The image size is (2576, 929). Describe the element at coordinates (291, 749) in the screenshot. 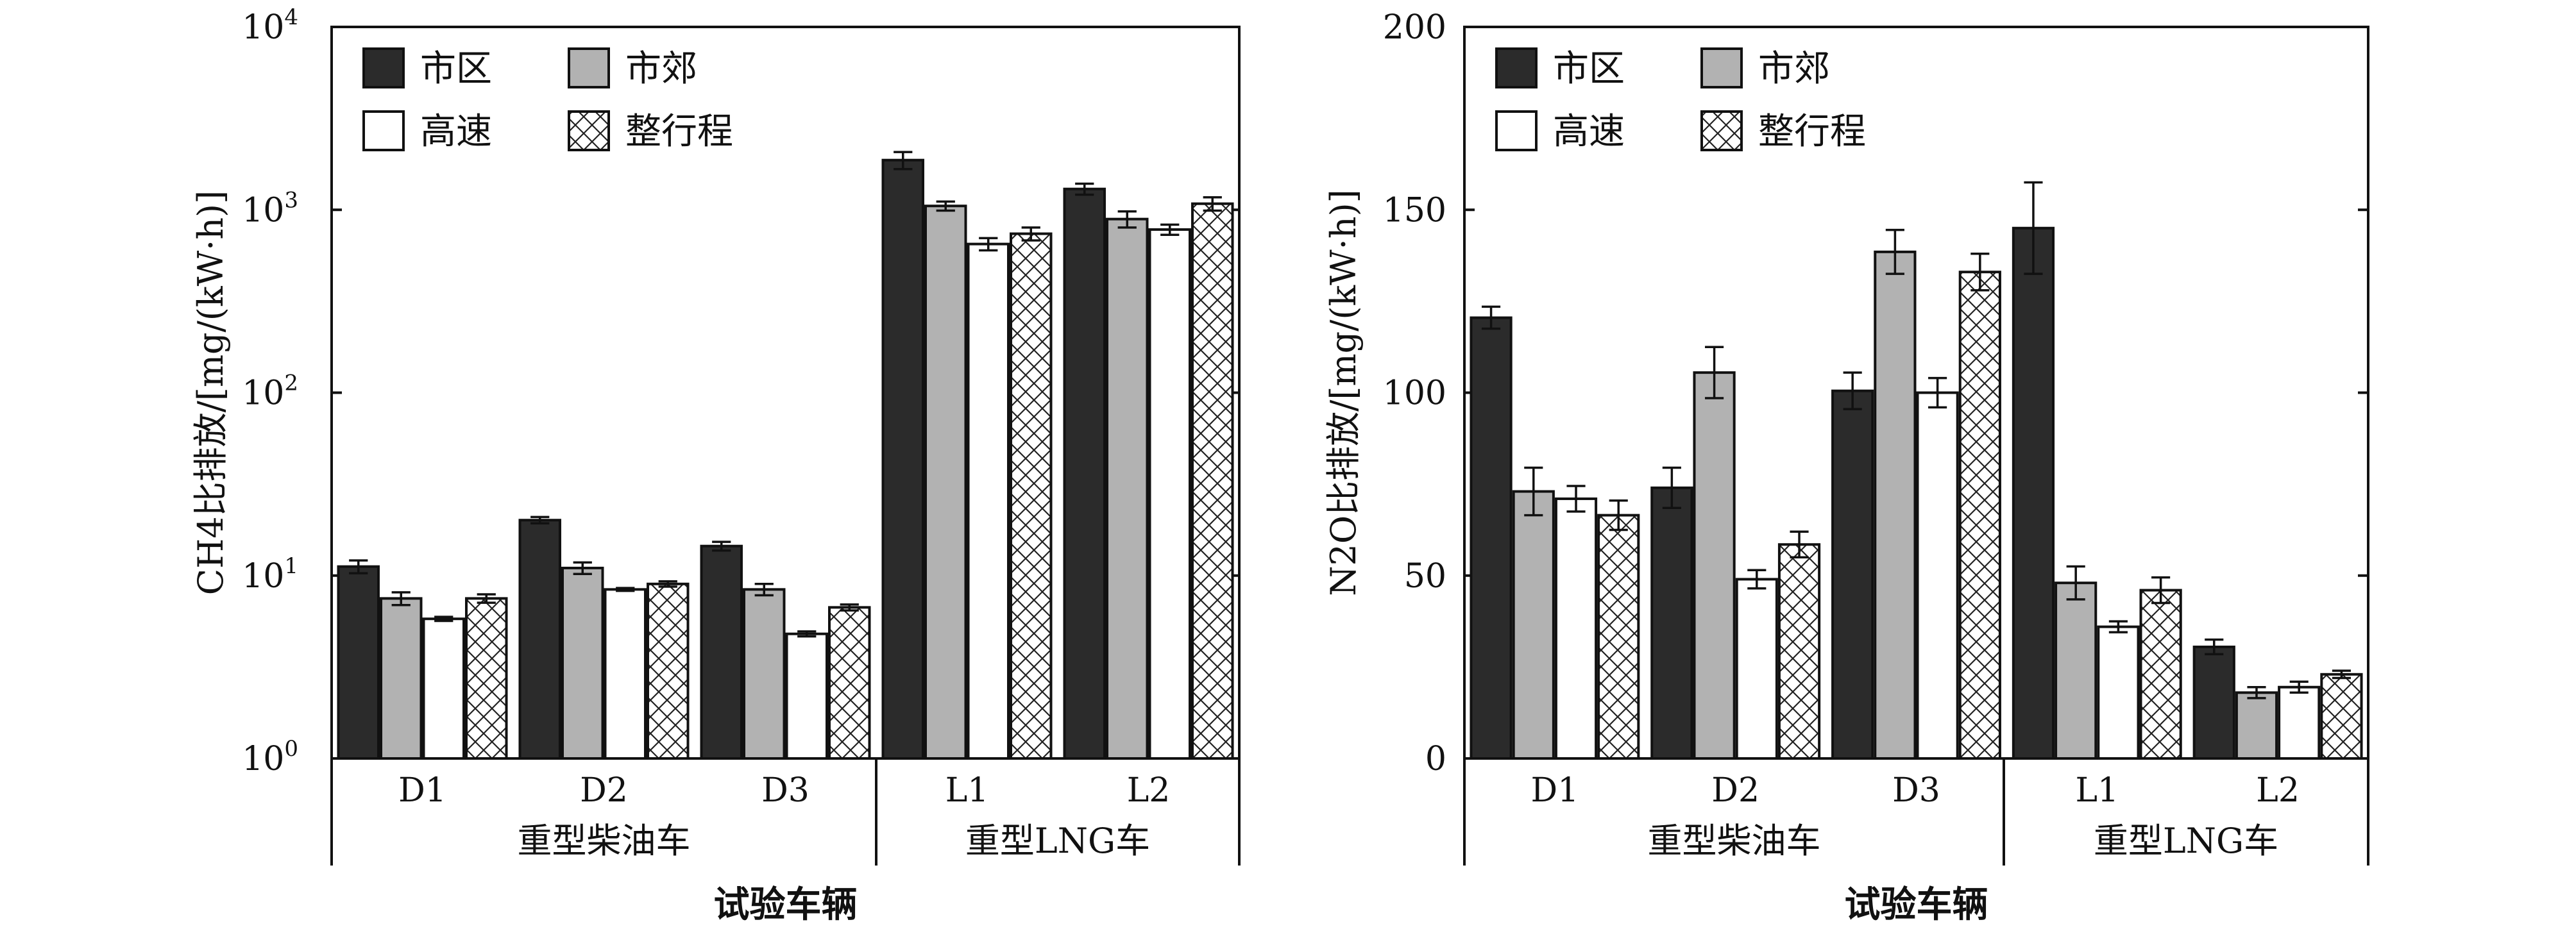

I see `y-tick-exponent: 0` at that location.